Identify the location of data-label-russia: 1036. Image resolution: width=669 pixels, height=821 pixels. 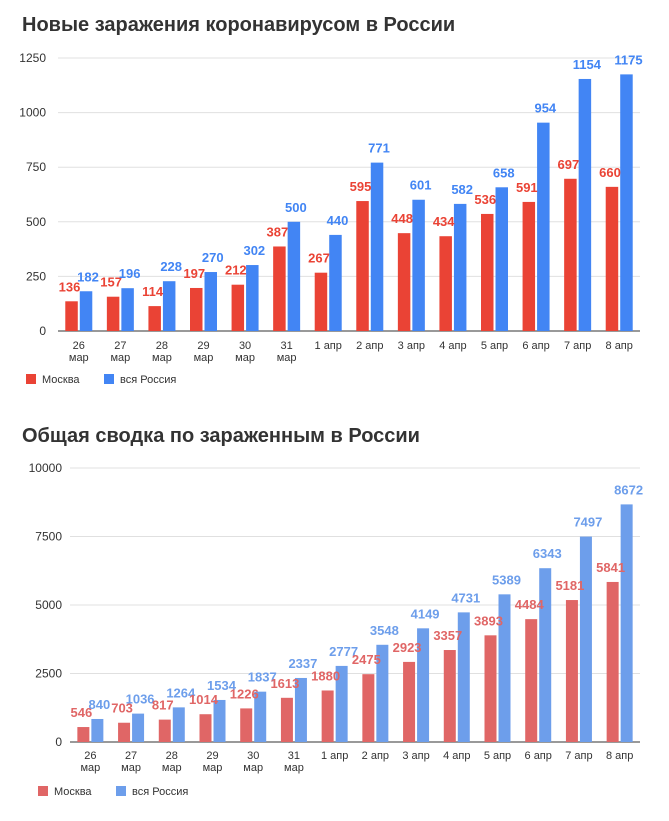
(140, 699).